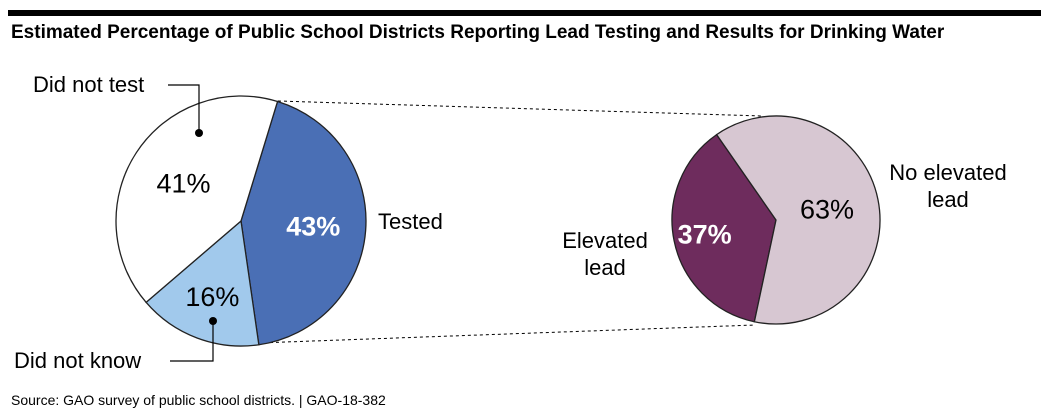 The width and height of the screenshot is (1049, 420). I want to click on label-elevated: Elevated, so click(605, 240).